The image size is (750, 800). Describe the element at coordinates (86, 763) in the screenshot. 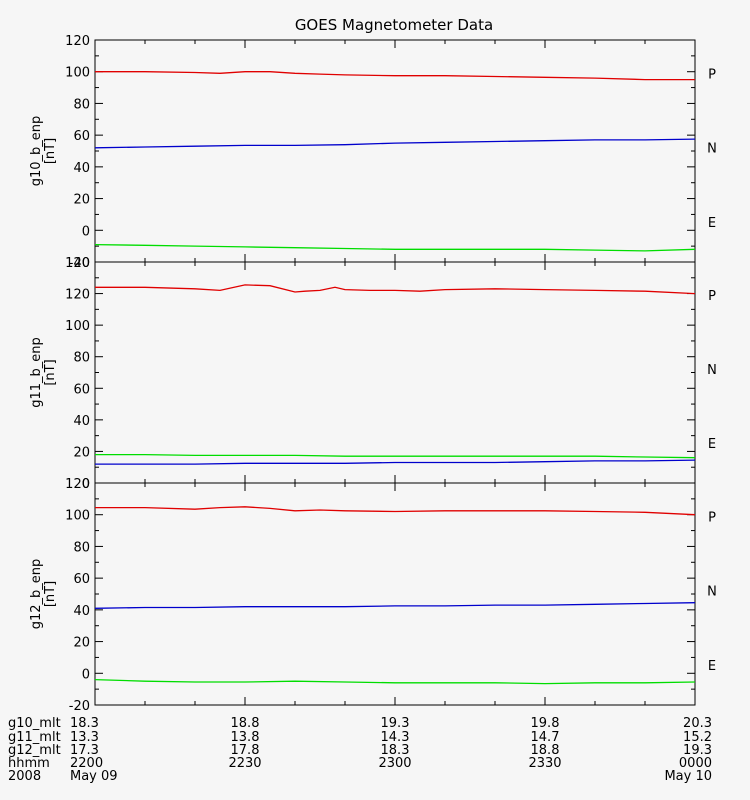

I see `x-row-value: 2200` at that location.